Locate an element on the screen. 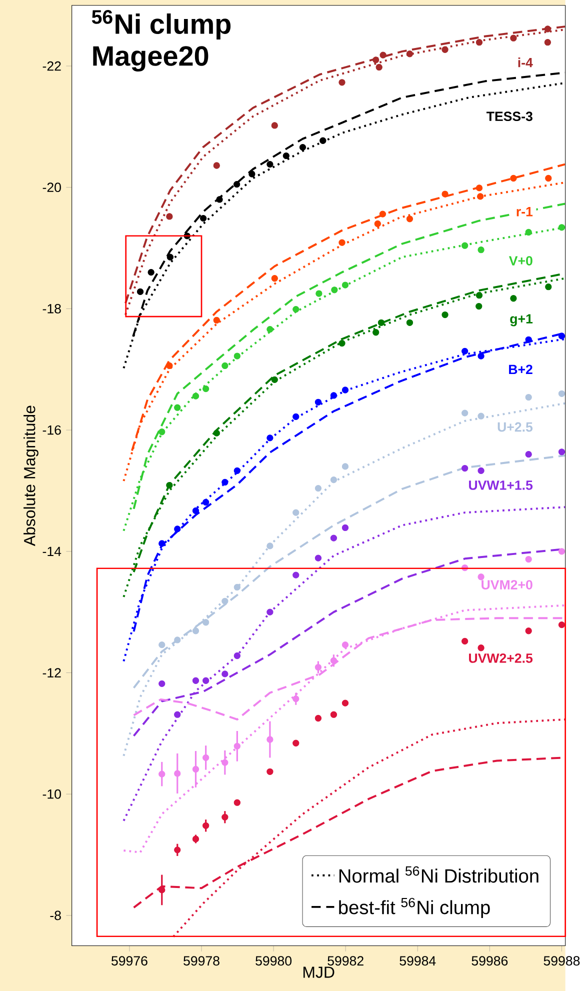 The width and height of the screenshot is (585, 991). chart-title: $^{56}$Ni clump is located at coordinates (161, 25).